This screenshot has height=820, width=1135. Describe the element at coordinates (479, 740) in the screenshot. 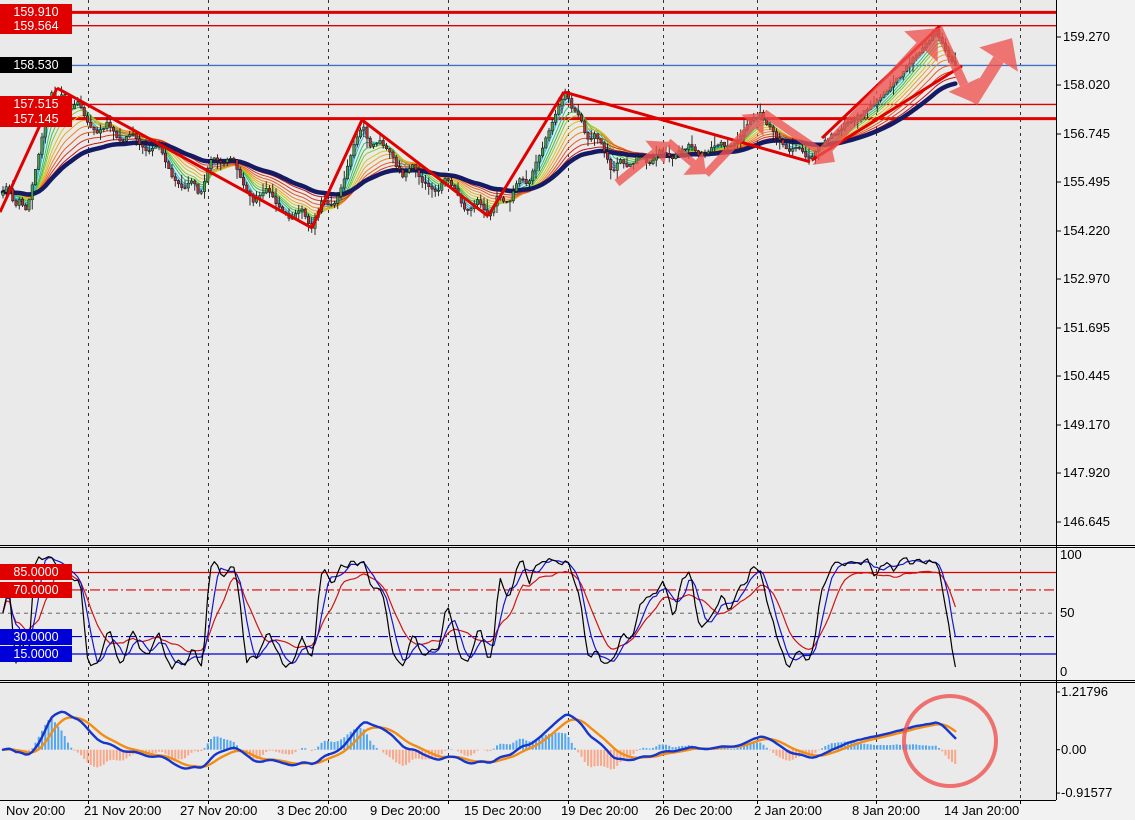

I see `macd-main-line` at that location.